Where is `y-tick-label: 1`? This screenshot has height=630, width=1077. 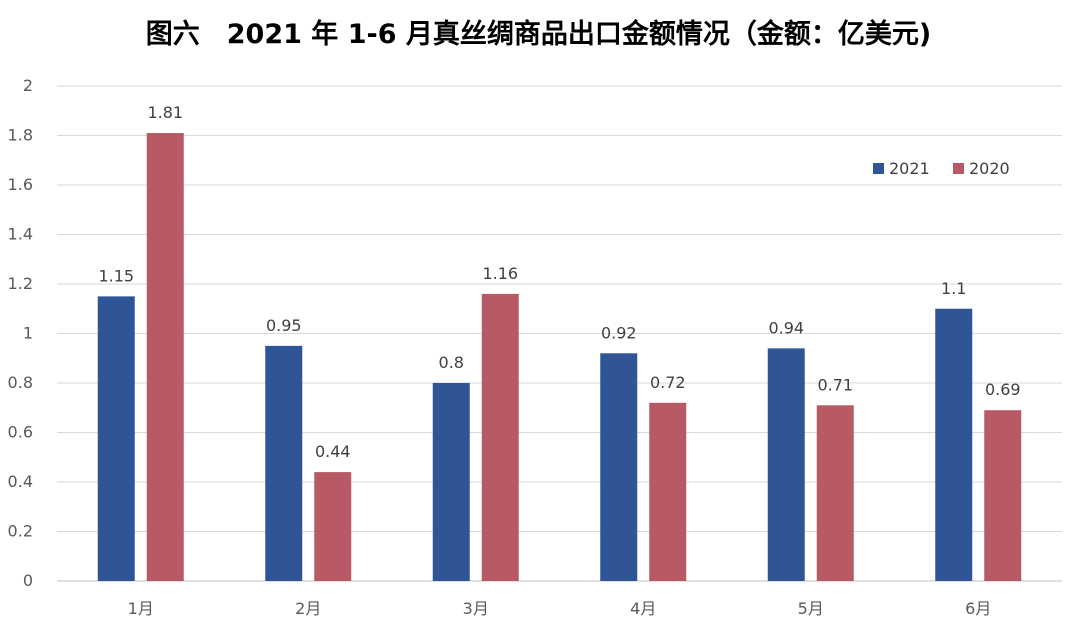 y-tick-label: 1 is located at coordinates (28, 333).